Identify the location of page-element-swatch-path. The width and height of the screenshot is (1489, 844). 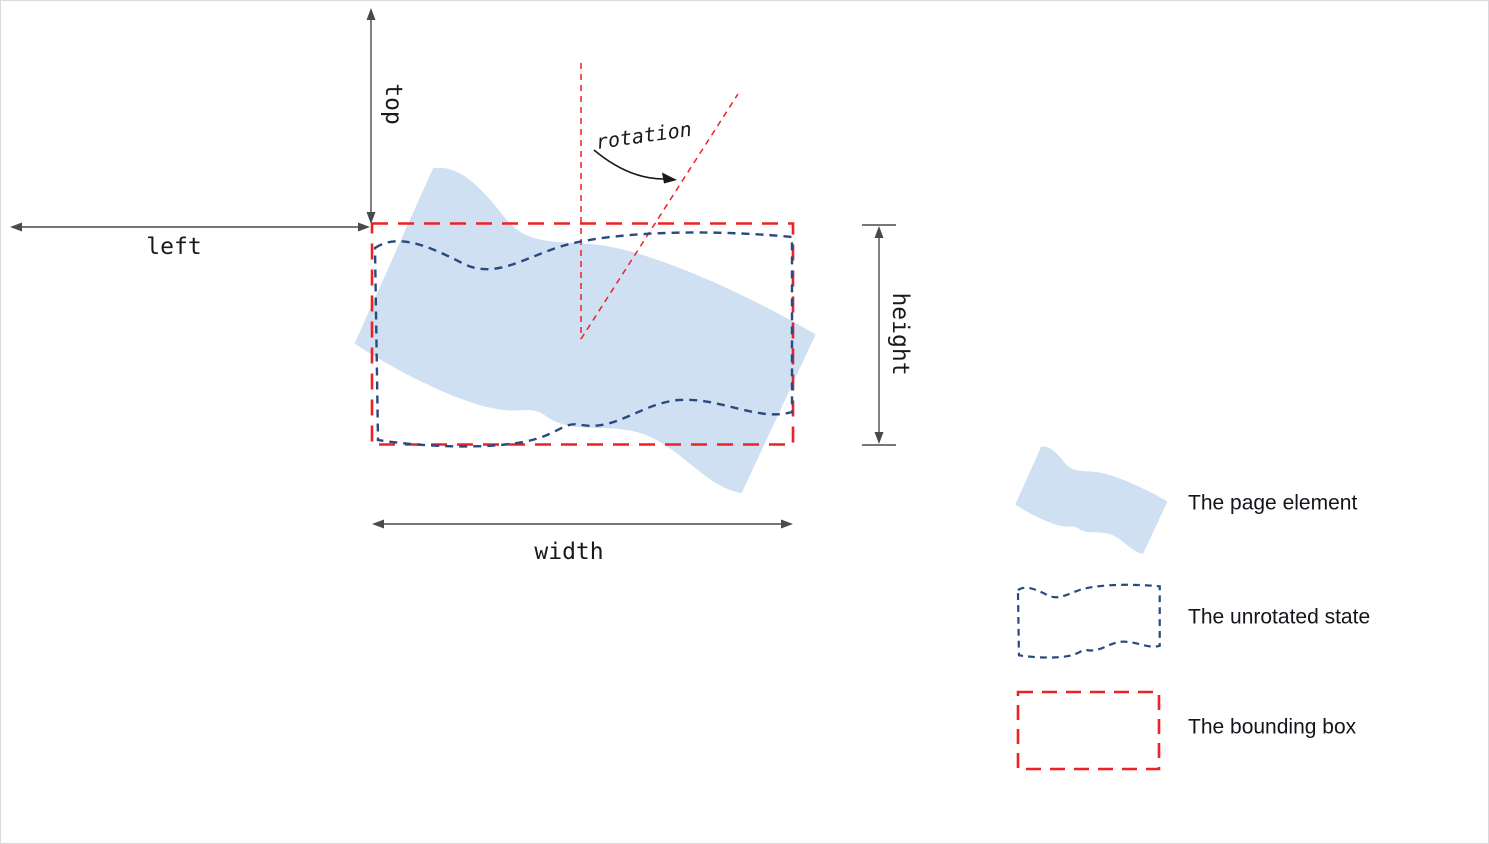
(1091, 500).